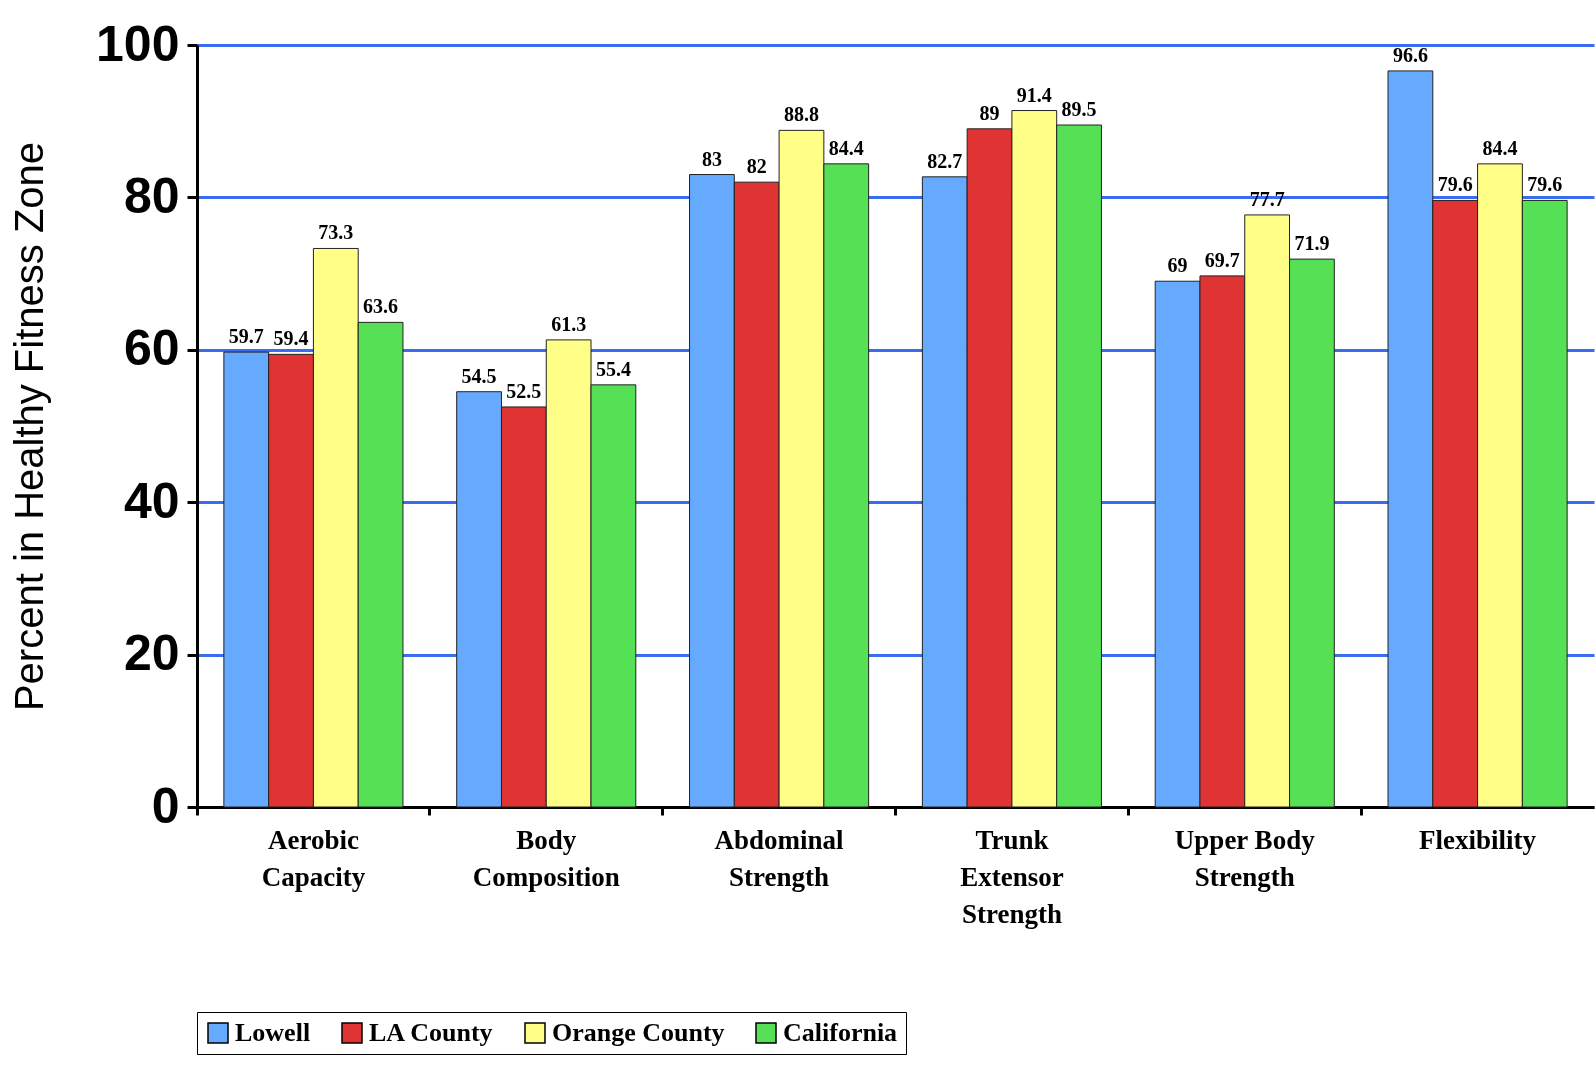  Describe the element at coordinates (613, 368) in the screenshot. I see `data-label: 55.4` at that location.